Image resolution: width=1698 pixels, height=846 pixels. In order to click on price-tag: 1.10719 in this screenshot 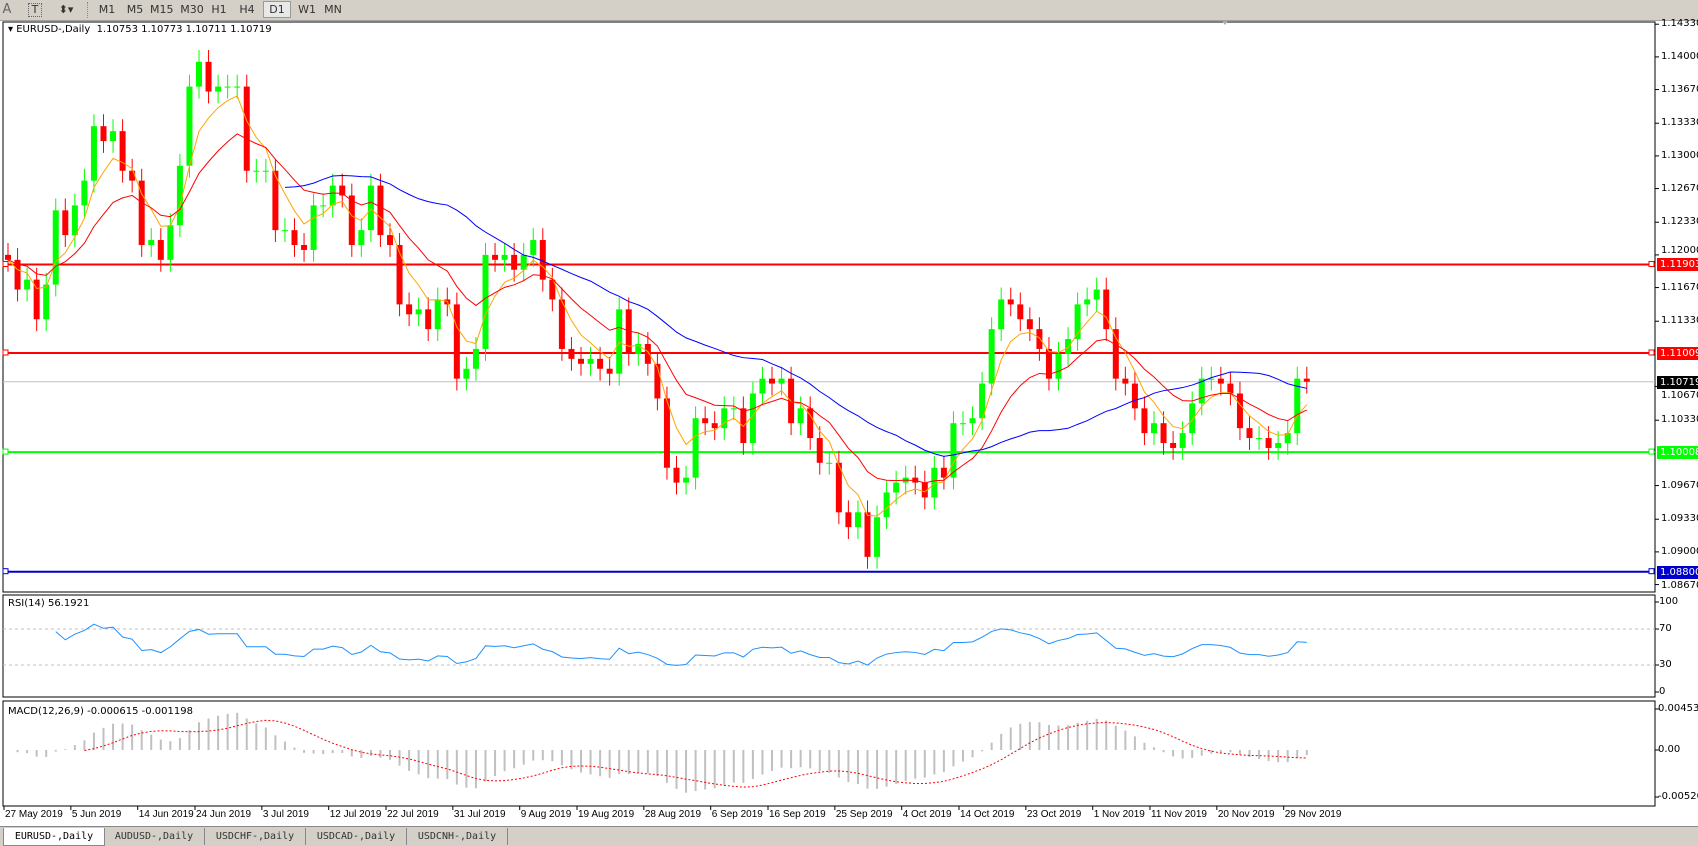, I will do `click(1677, 382)`.